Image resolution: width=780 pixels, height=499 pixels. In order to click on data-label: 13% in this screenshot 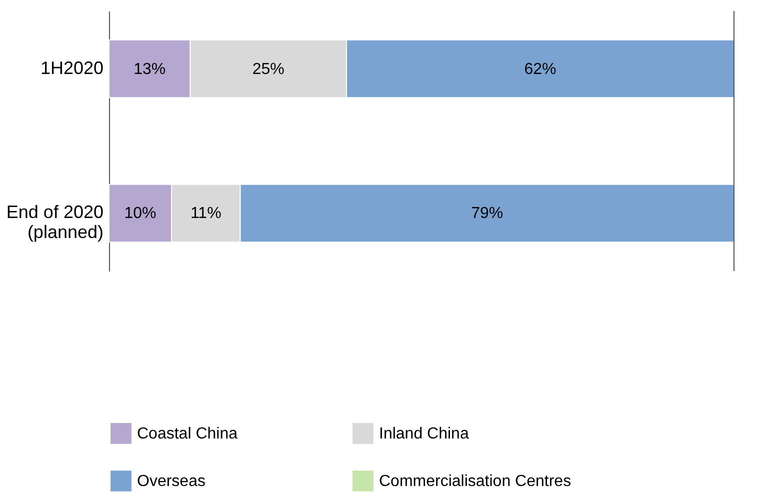, I will do `click(150, 69)`.